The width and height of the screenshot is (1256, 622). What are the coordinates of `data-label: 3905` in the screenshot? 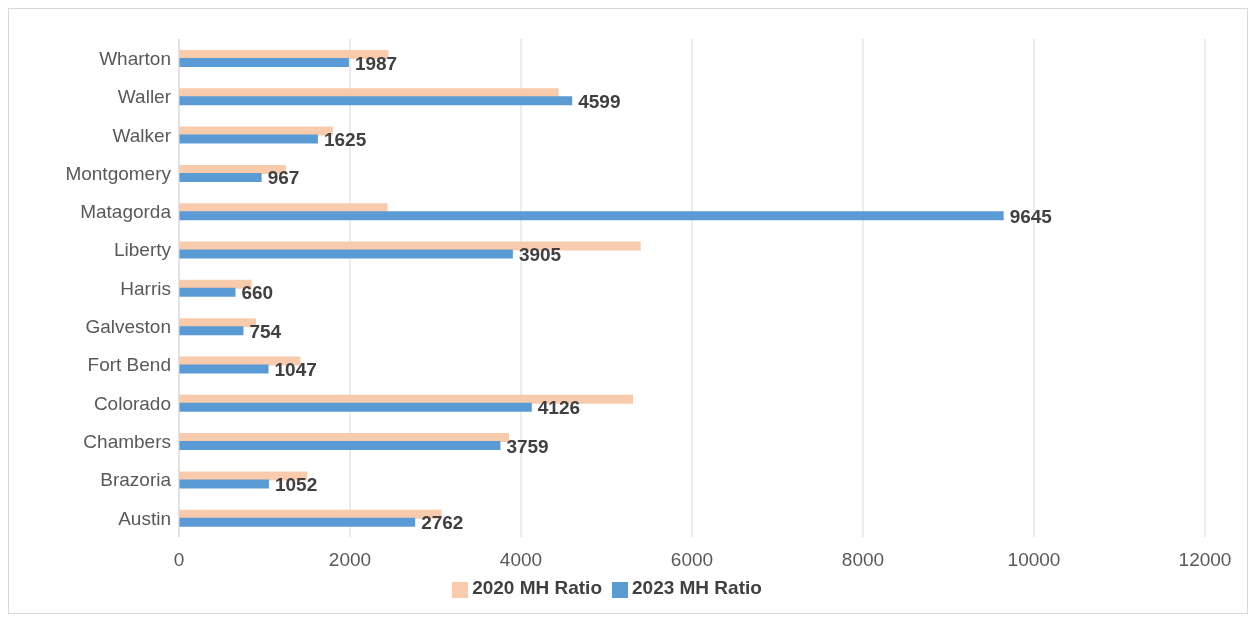 It's located at (540, 255).